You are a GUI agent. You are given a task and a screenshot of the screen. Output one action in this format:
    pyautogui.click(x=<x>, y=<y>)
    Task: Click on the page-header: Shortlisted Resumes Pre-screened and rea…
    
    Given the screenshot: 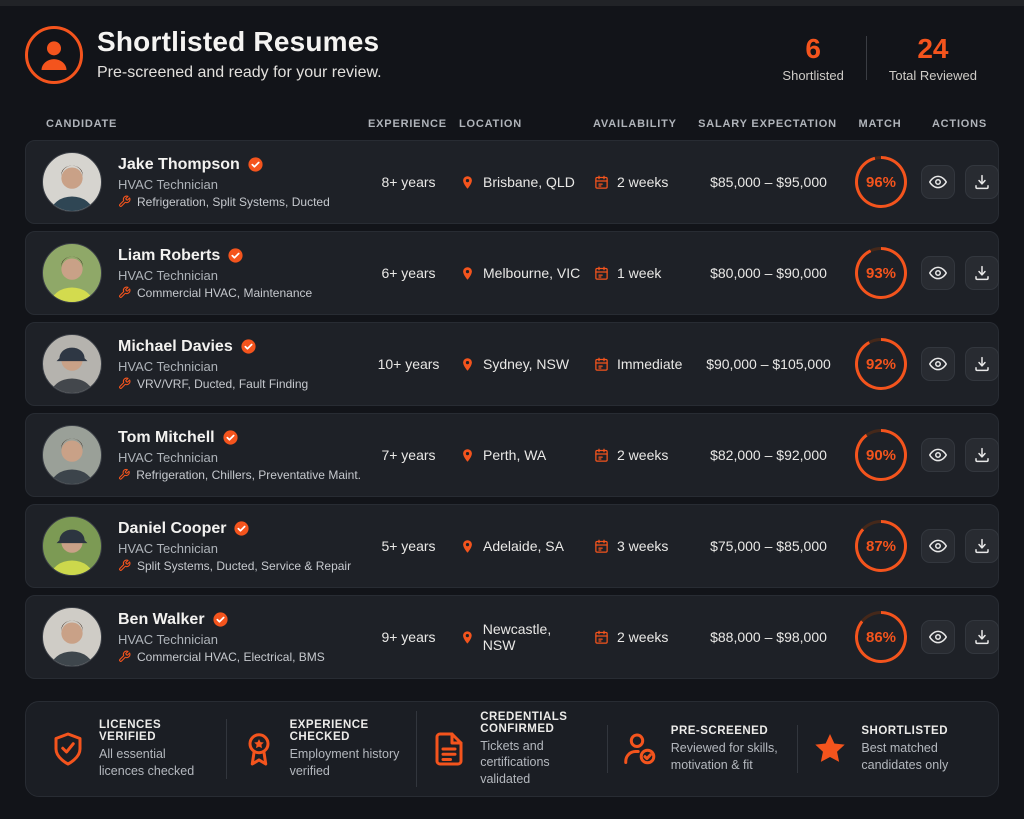 What is the action you would take?
    pyautogui.click(x=512, y=55)
    